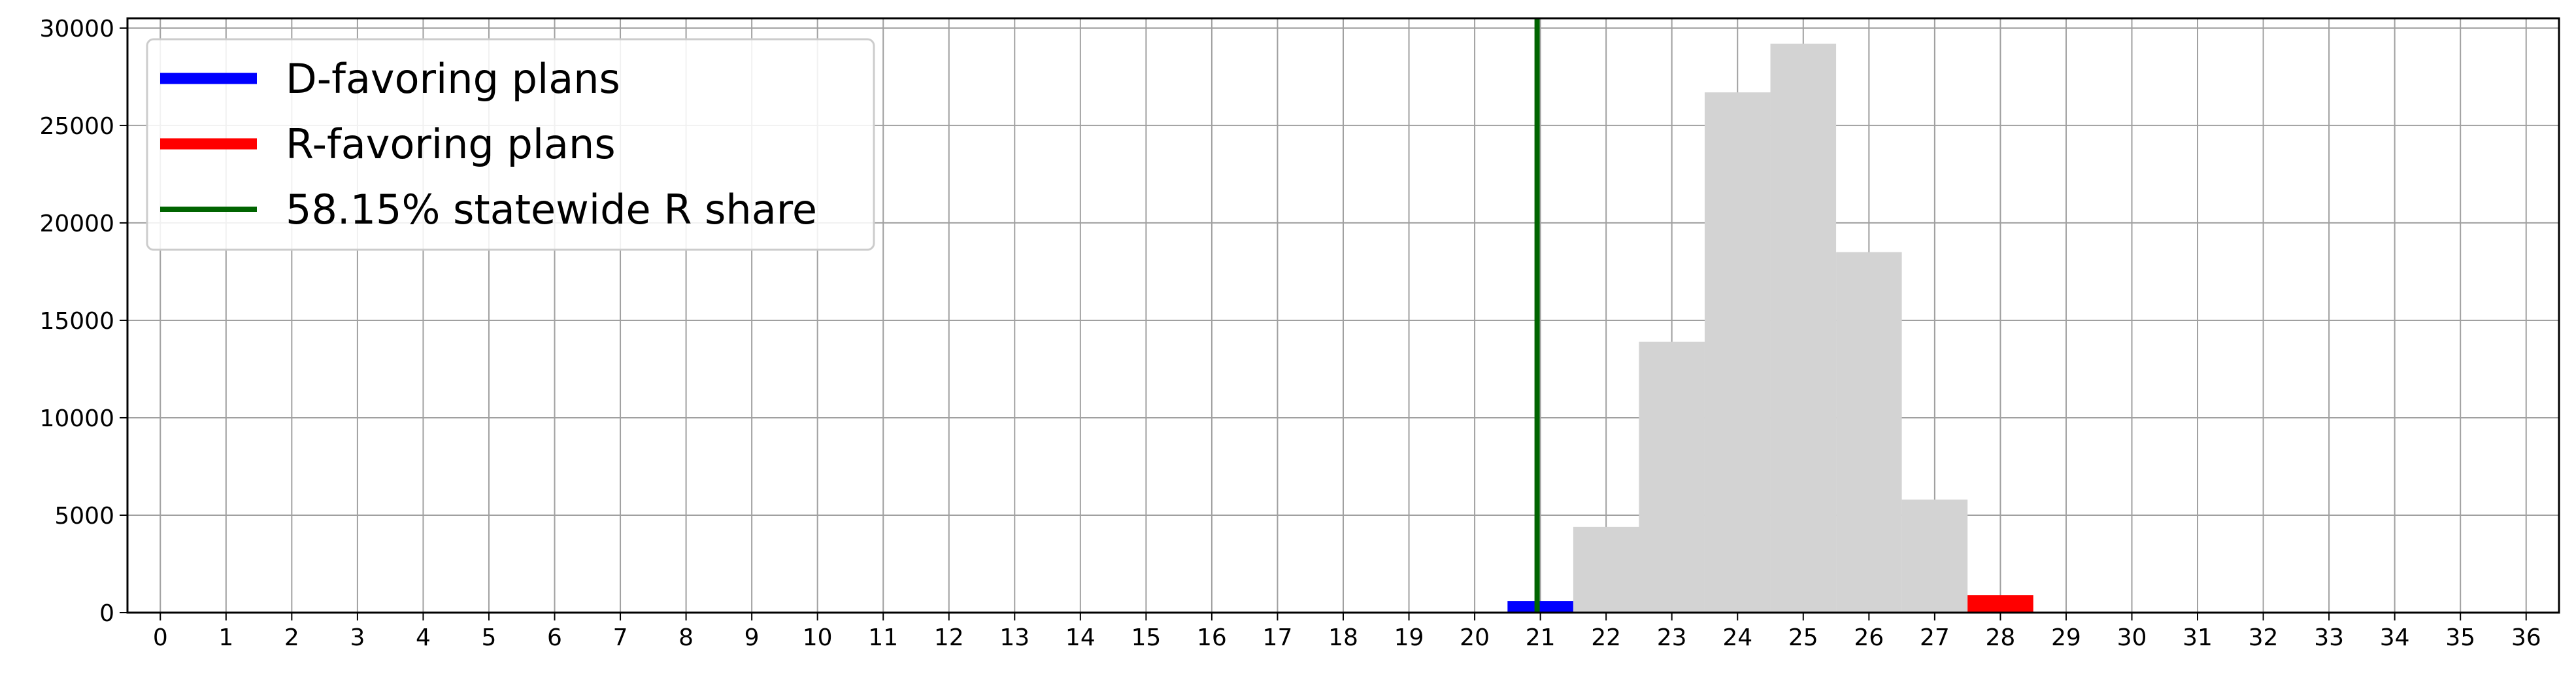  What do you see at coordinates (2526, 637) in the screenshot?
I see `x-tick-label: 36` at bounding box center [2526, 637].